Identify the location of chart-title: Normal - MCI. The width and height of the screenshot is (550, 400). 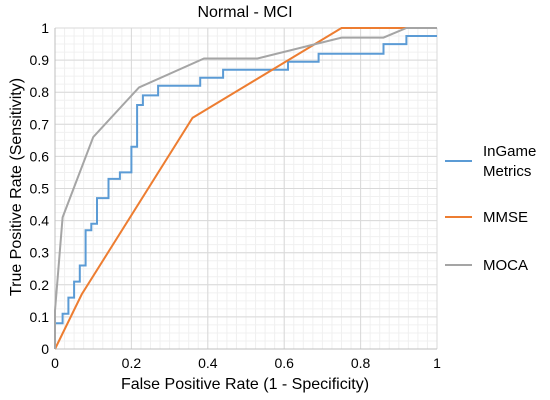
(244, 12).